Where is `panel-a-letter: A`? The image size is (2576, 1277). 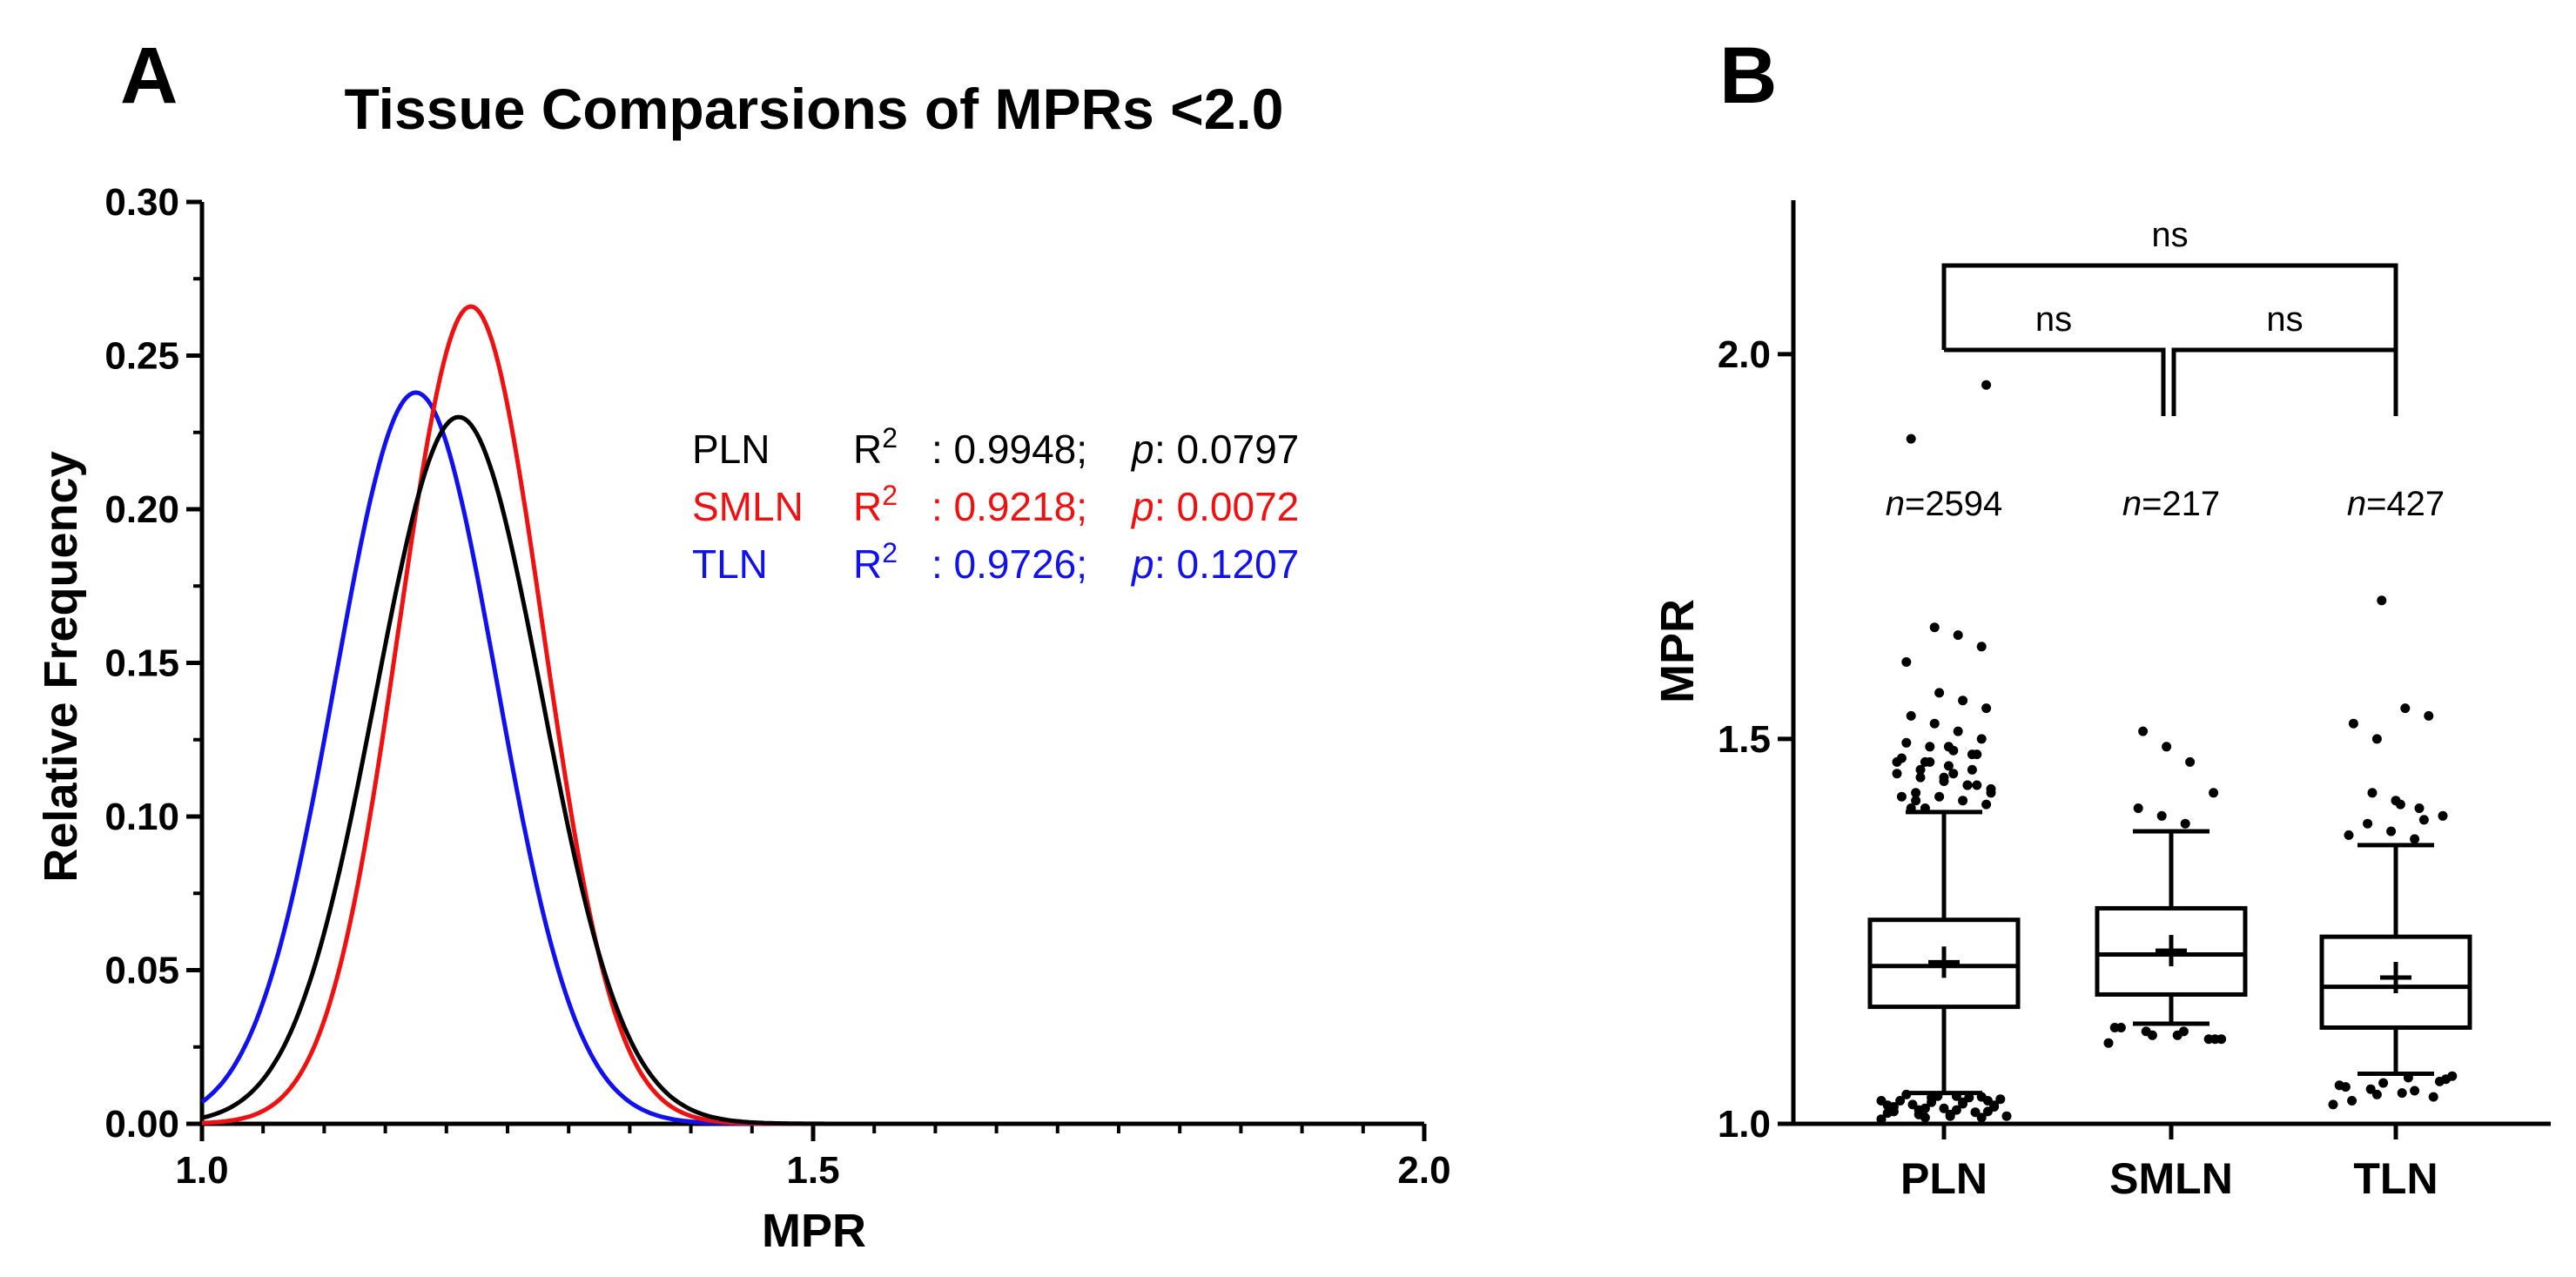
panel-a-letter: A is located at coordinates (149, 75).